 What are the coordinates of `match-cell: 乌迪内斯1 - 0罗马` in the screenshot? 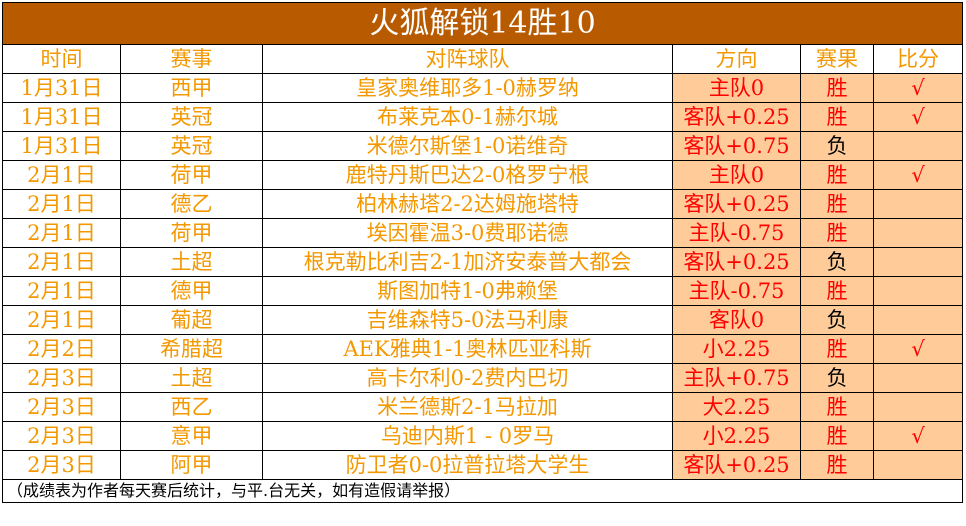 It's located at (467, 436).